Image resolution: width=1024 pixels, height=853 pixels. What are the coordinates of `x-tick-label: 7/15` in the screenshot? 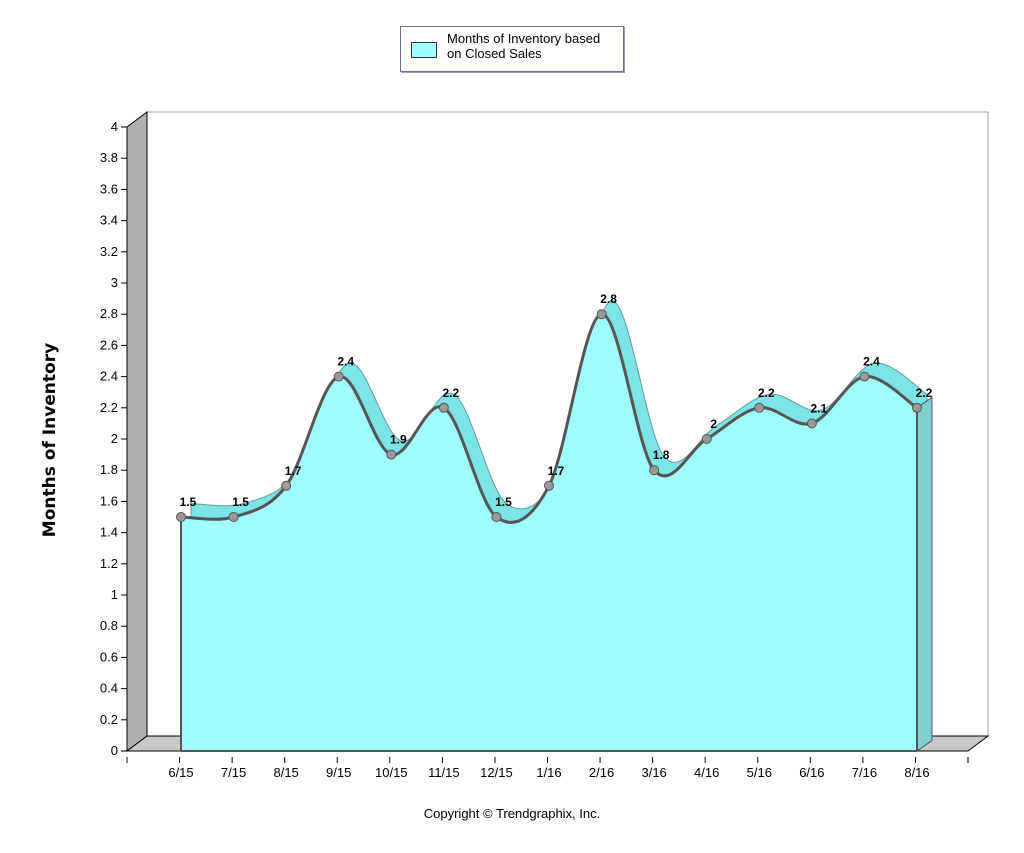 It's located at (233, 772).